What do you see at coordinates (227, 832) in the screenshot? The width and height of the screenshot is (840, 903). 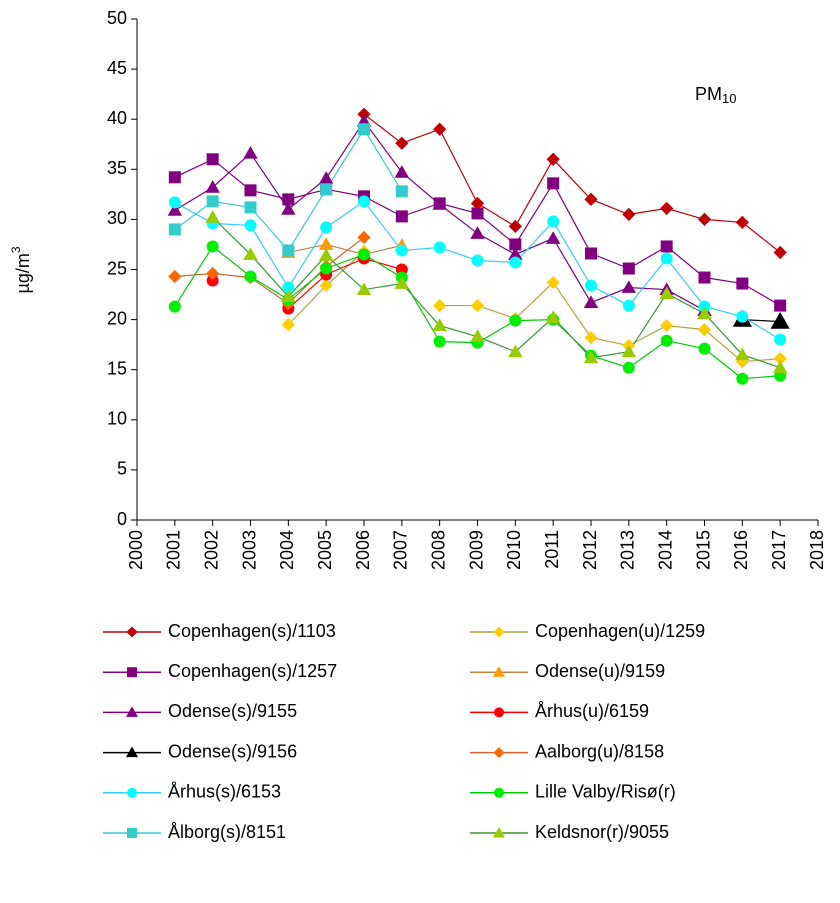 I see `legend-label: Ålborg(s)/8151` at bounding box center [227, 832].